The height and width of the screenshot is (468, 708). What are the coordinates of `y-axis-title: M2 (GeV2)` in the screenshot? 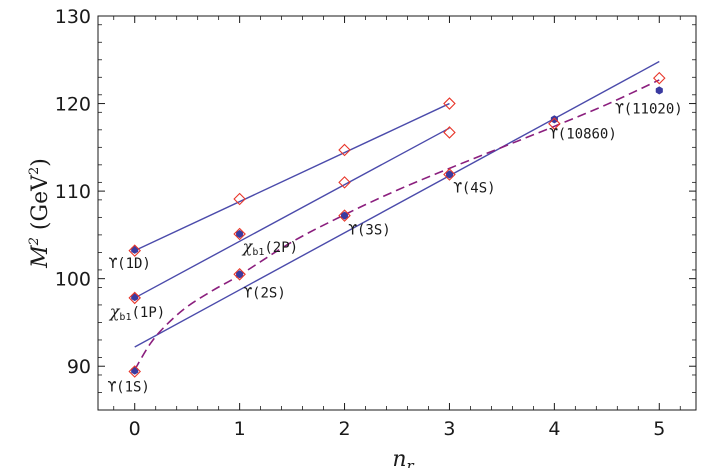 It's located at (40, 213).